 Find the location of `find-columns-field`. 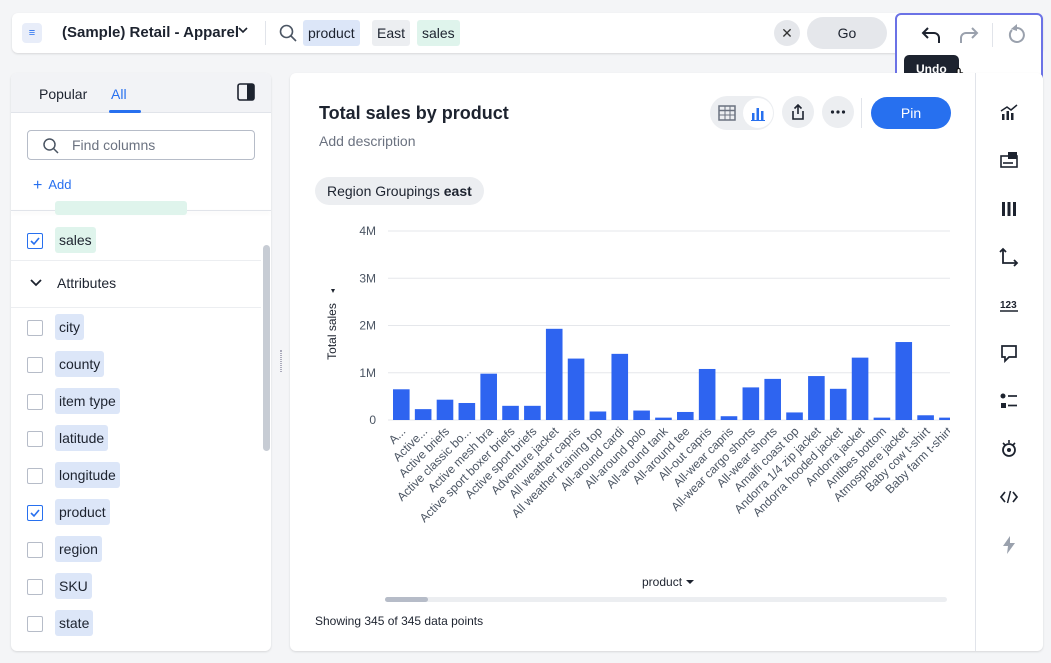

find-columns-field is located at coordinates (141, 145).